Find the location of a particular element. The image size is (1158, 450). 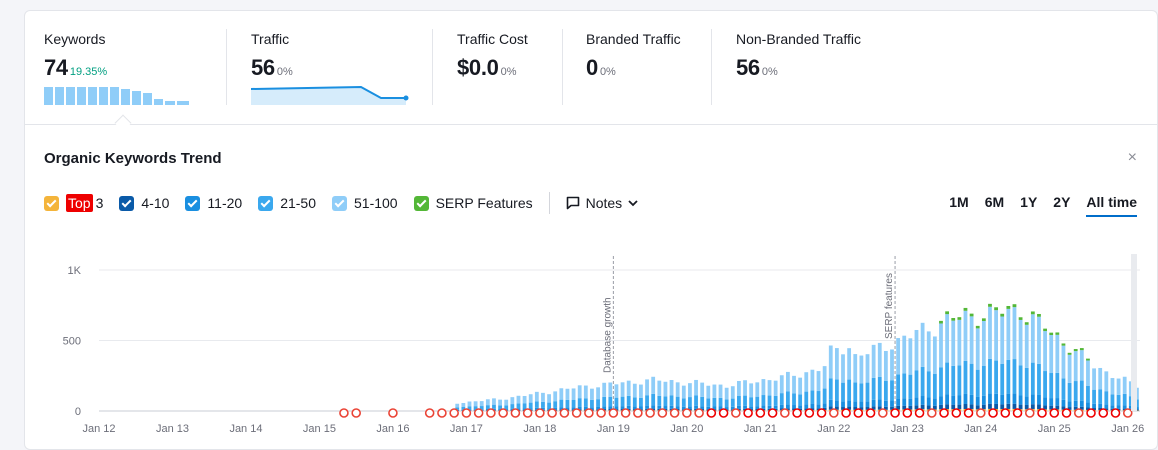

close-icon: × is located at coordinates (1132, 158).